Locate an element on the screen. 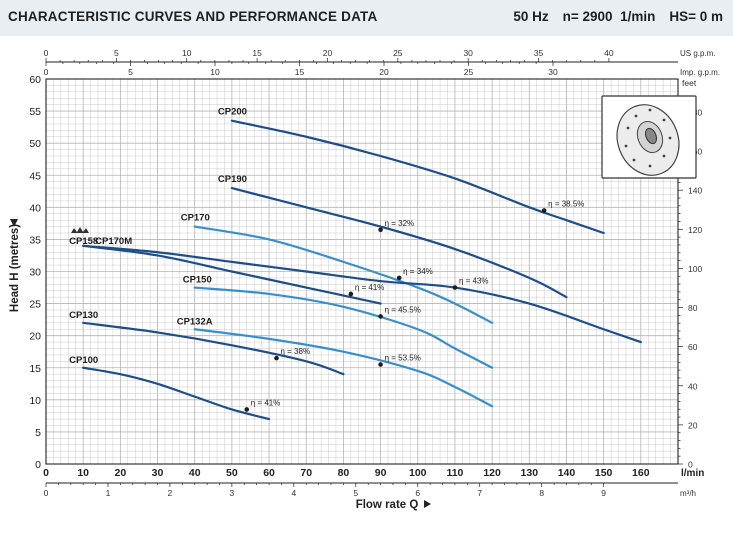 The image size is (733, 550). efficiency-label-cp130: η = 38% is located at coordinates (295, 351).